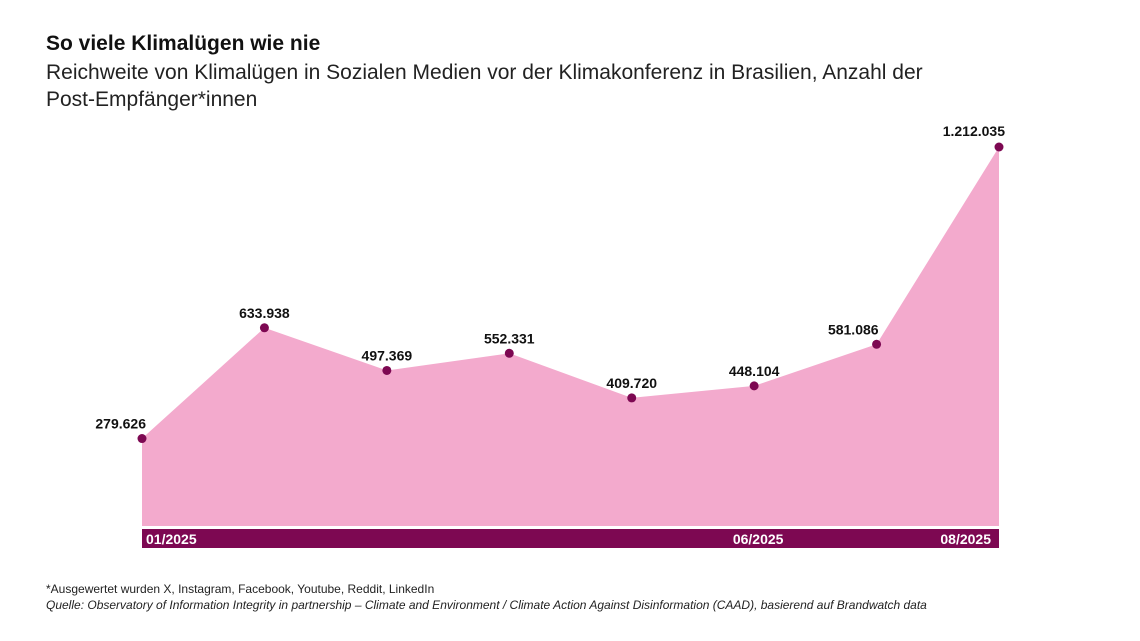 This screenshot has width=1140, height=641. Describe the element at coordinates (754, 371) in the screenshot. I see `data-label: 448.104` at that location.